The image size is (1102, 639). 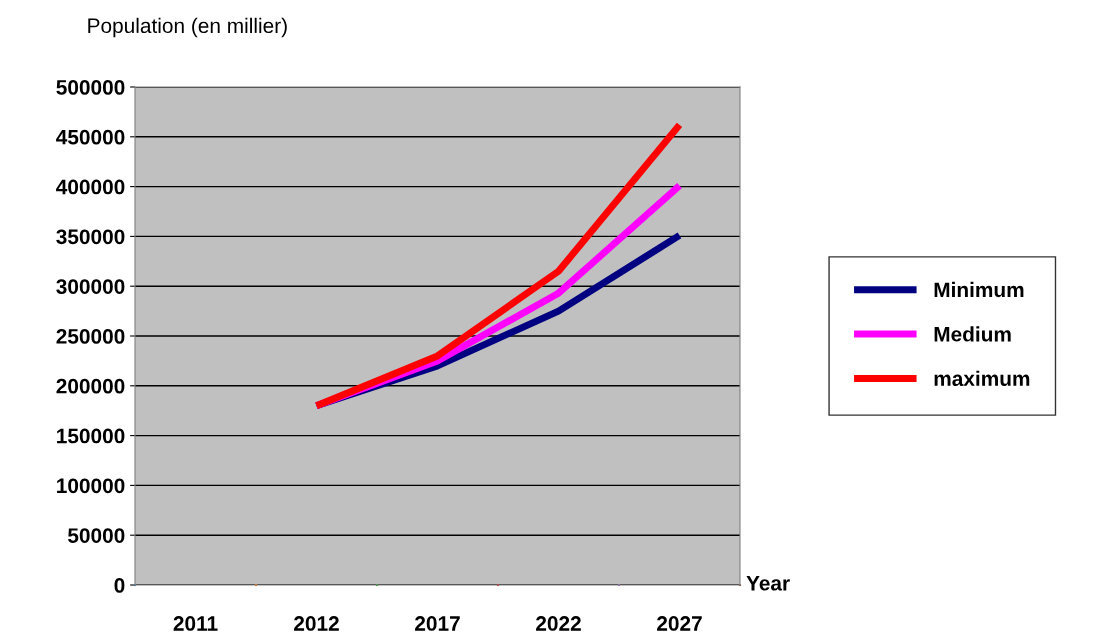 I want to click on y-tick-label: 150000, so click(x=91, y=436).